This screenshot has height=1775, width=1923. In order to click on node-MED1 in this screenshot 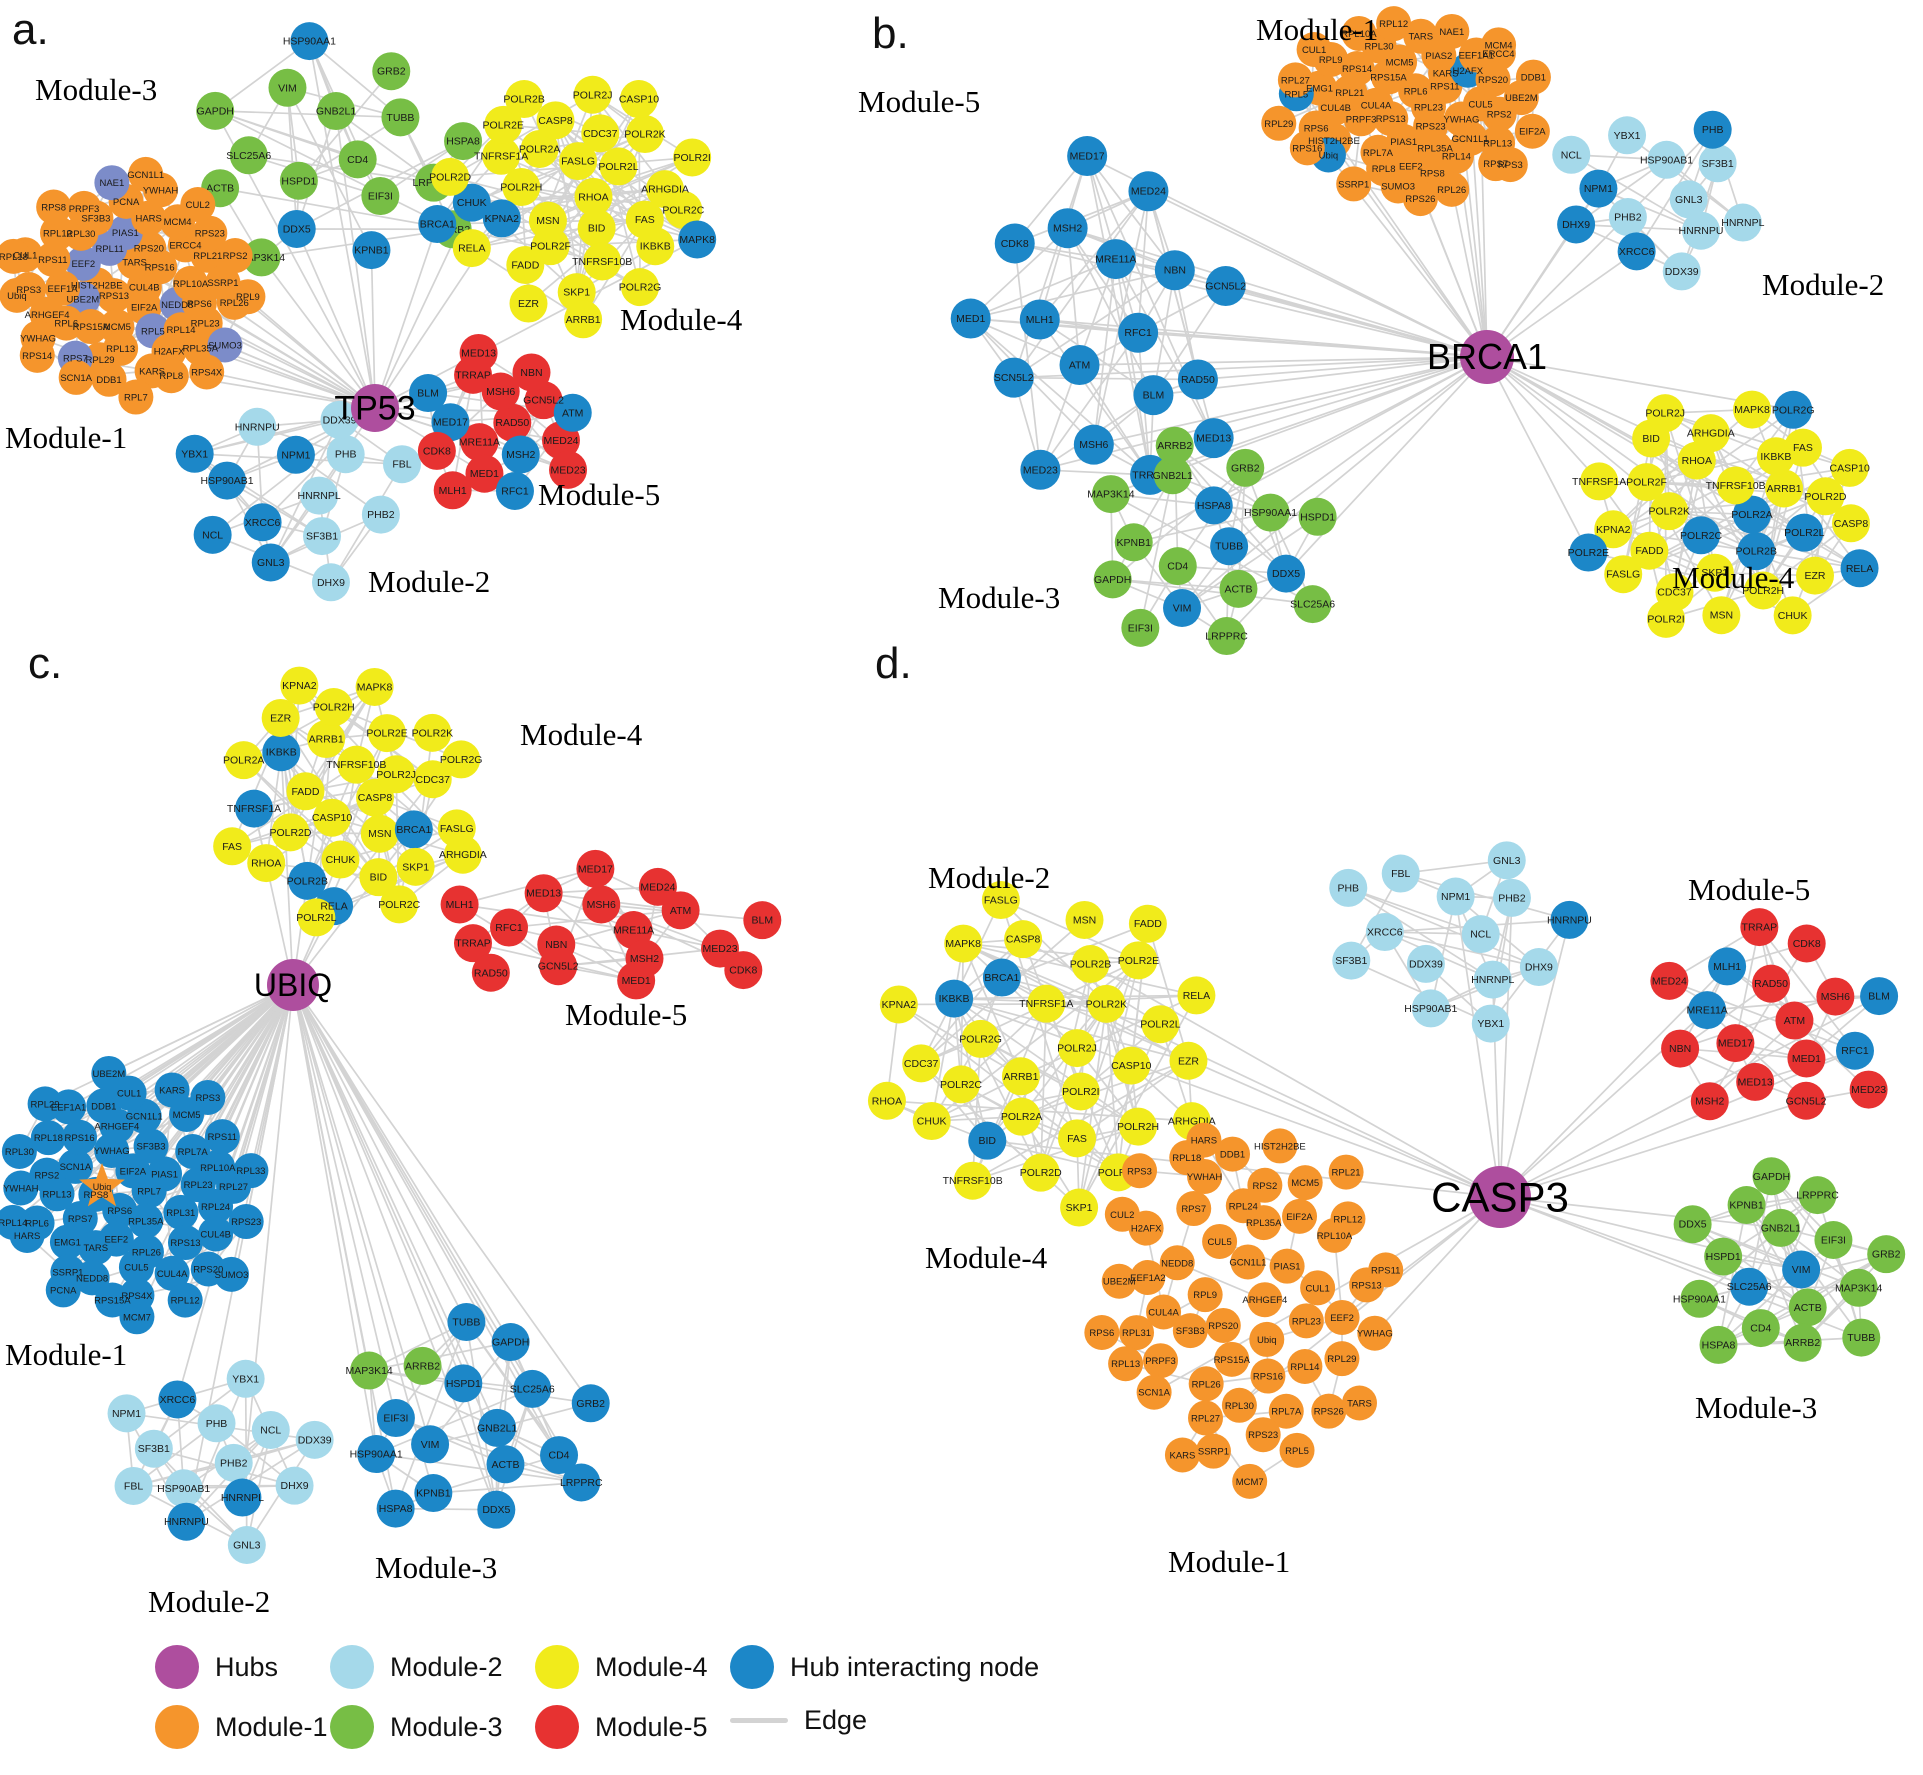, I will do `click(484, 473)`.